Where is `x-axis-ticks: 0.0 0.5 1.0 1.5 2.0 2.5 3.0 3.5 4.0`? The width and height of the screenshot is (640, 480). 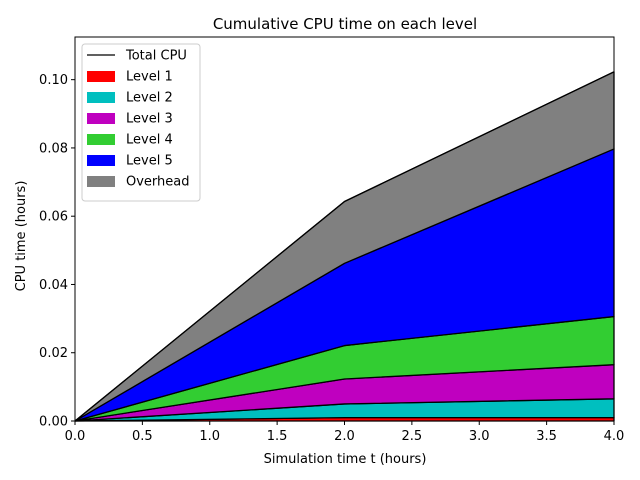
x-axis-ticks: 0.0 0.5 1.0 1.5 2.0 2.5 3.0 3.5 4.0 is located at coordinates (345, 432).